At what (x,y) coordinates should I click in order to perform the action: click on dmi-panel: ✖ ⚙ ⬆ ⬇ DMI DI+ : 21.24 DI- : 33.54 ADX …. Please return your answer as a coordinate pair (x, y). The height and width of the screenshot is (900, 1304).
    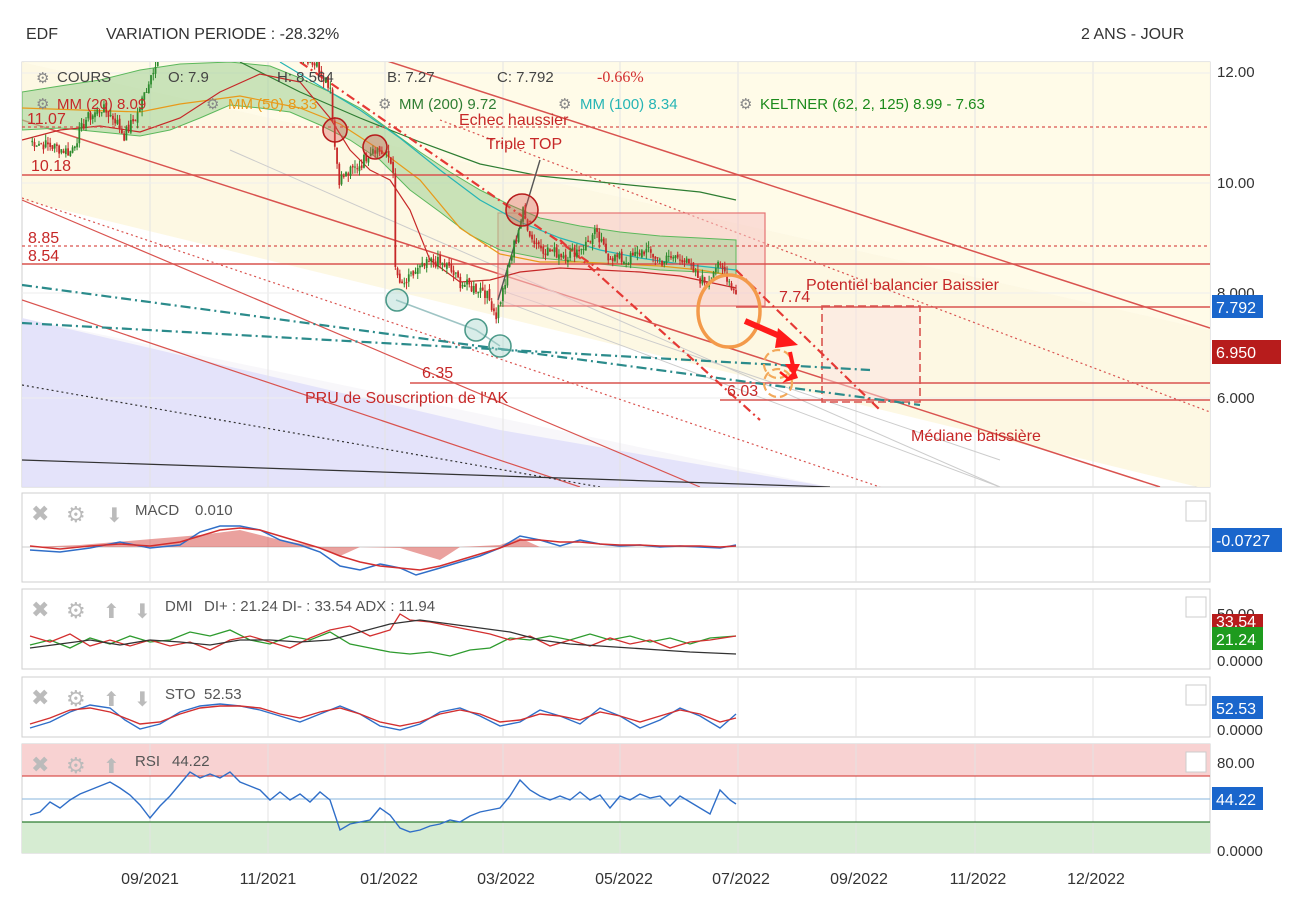
    Looking at the image, I should click on (642, 629).